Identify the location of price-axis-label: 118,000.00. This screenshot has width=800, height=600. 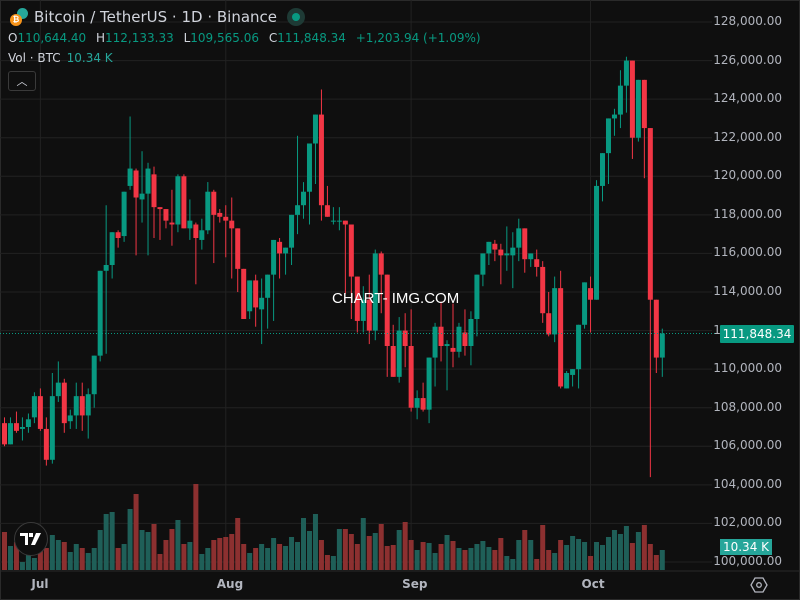
(747, 213).